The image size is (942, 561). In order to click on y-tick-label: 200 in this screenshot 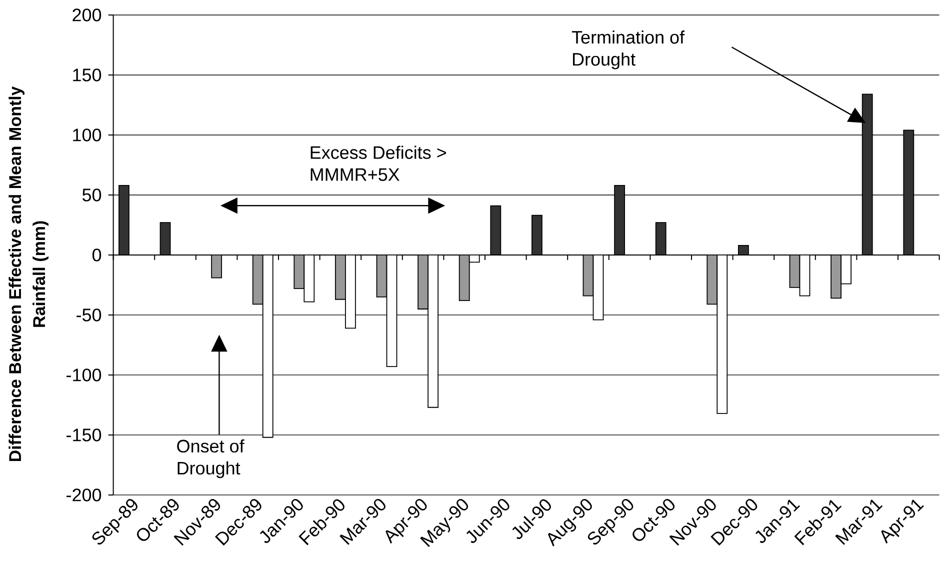, I will do `click(87, 15)`.